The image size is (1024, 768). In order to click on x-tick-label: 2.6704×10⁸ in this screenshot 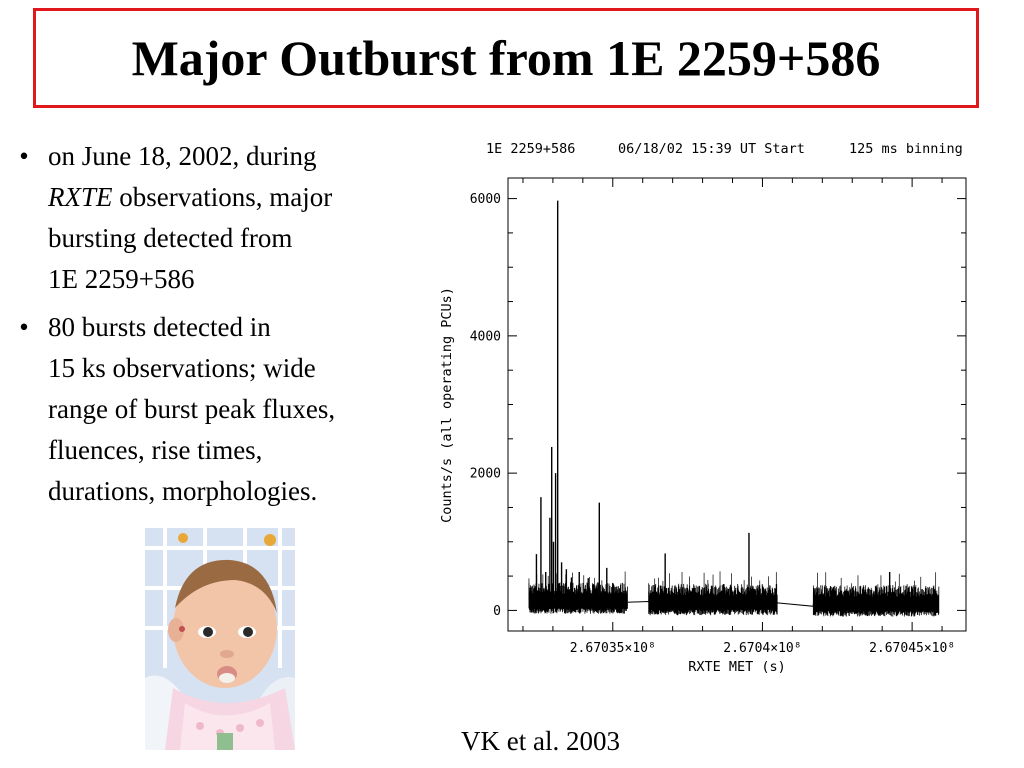, I will do `click(762, 648)`.